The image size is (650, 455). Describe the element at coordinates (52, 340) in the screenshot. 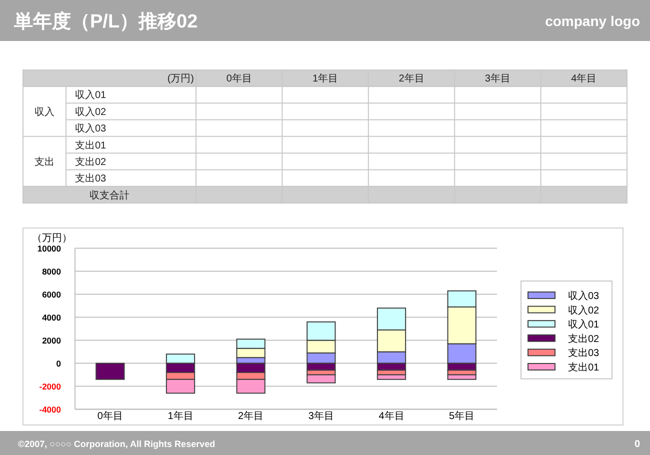

I see `y-tick-label: 2000` at that location.